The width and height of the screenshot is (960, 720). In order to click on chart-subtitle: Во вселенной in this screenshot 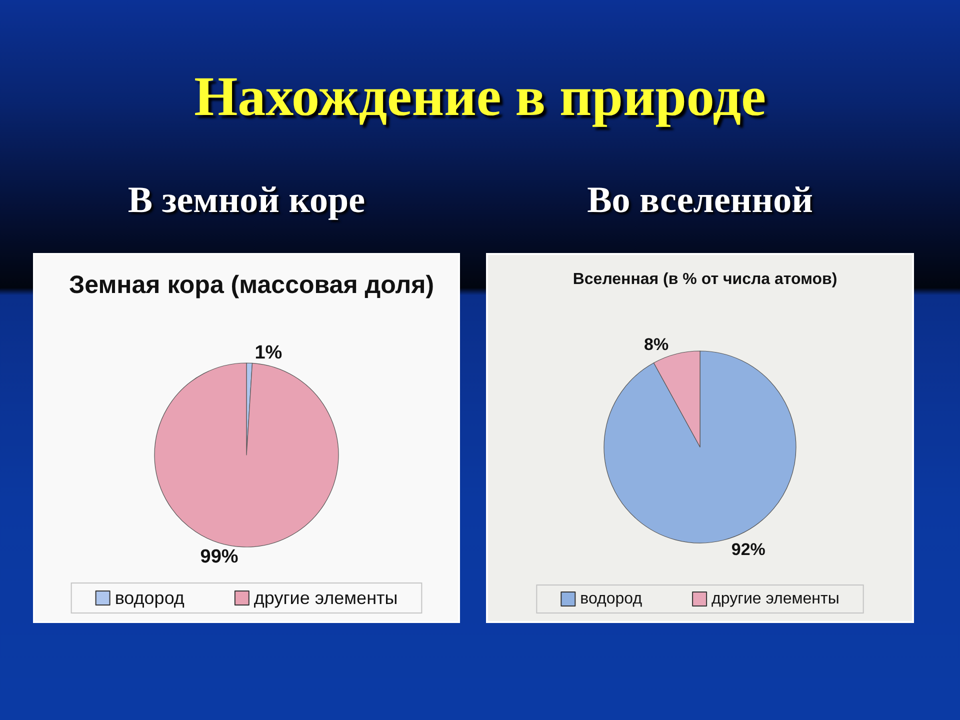, I will do `click(700, 201)`.